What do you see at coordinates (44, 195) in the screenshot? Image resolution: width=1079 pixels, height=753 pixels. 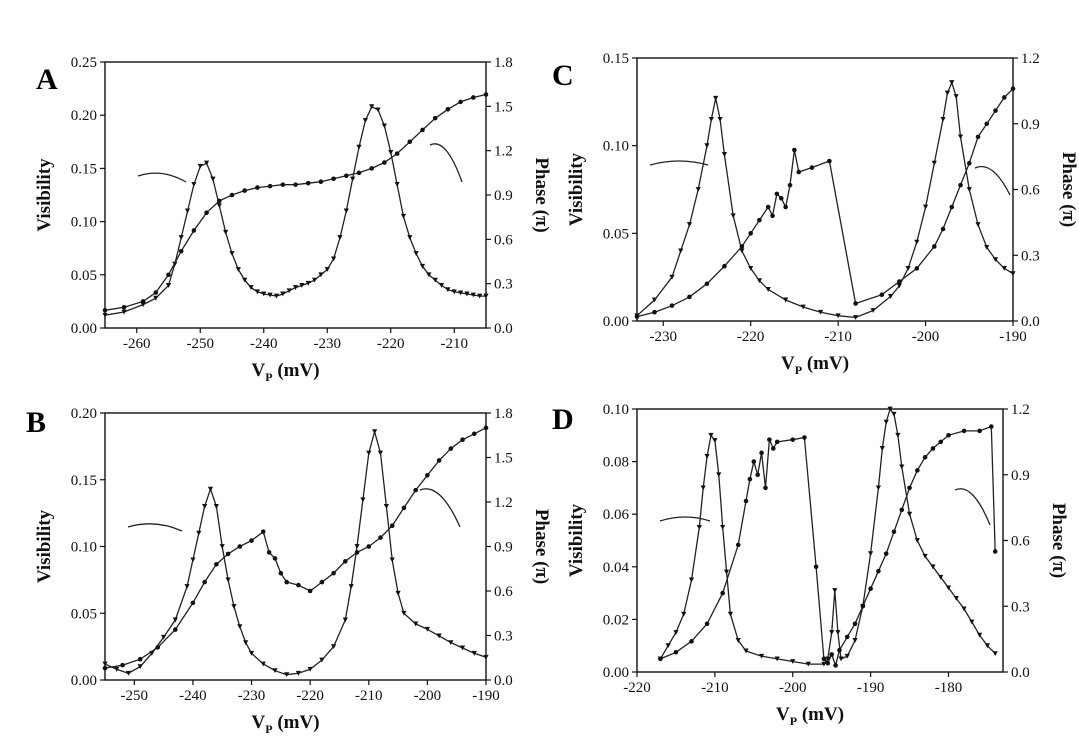 I see `y-left-axis-label: Visibility` at bounding box center [44, 195].